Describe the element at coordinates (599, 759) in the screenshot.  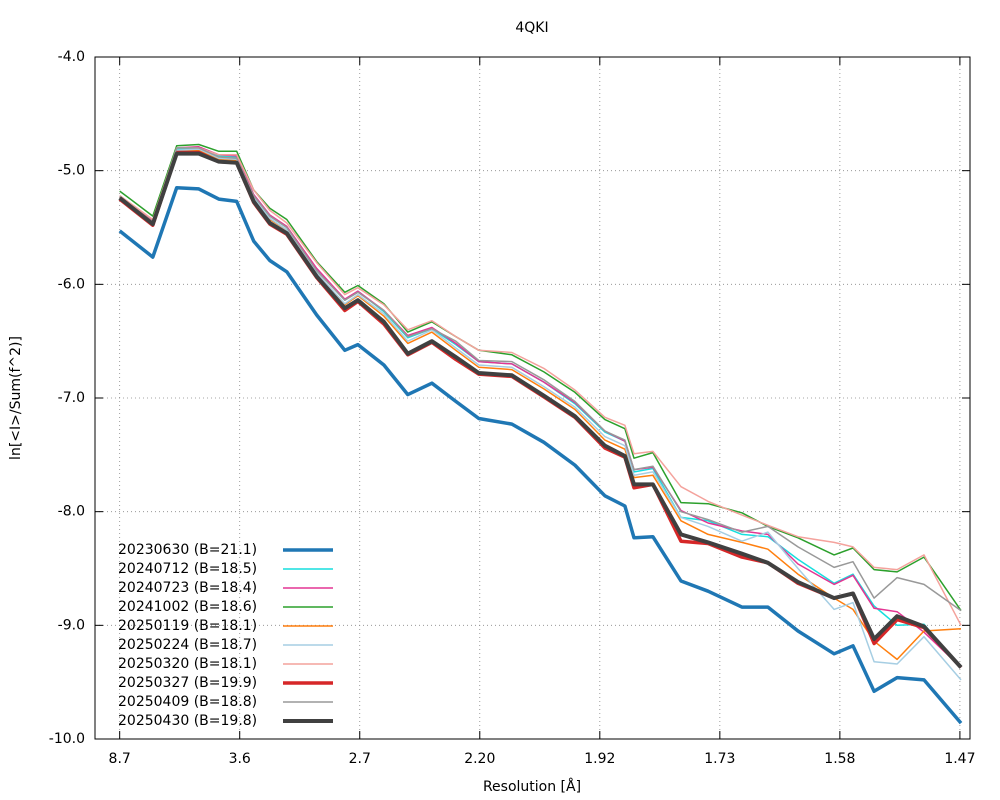
I see `x-tick-label: 1.92` at that location.